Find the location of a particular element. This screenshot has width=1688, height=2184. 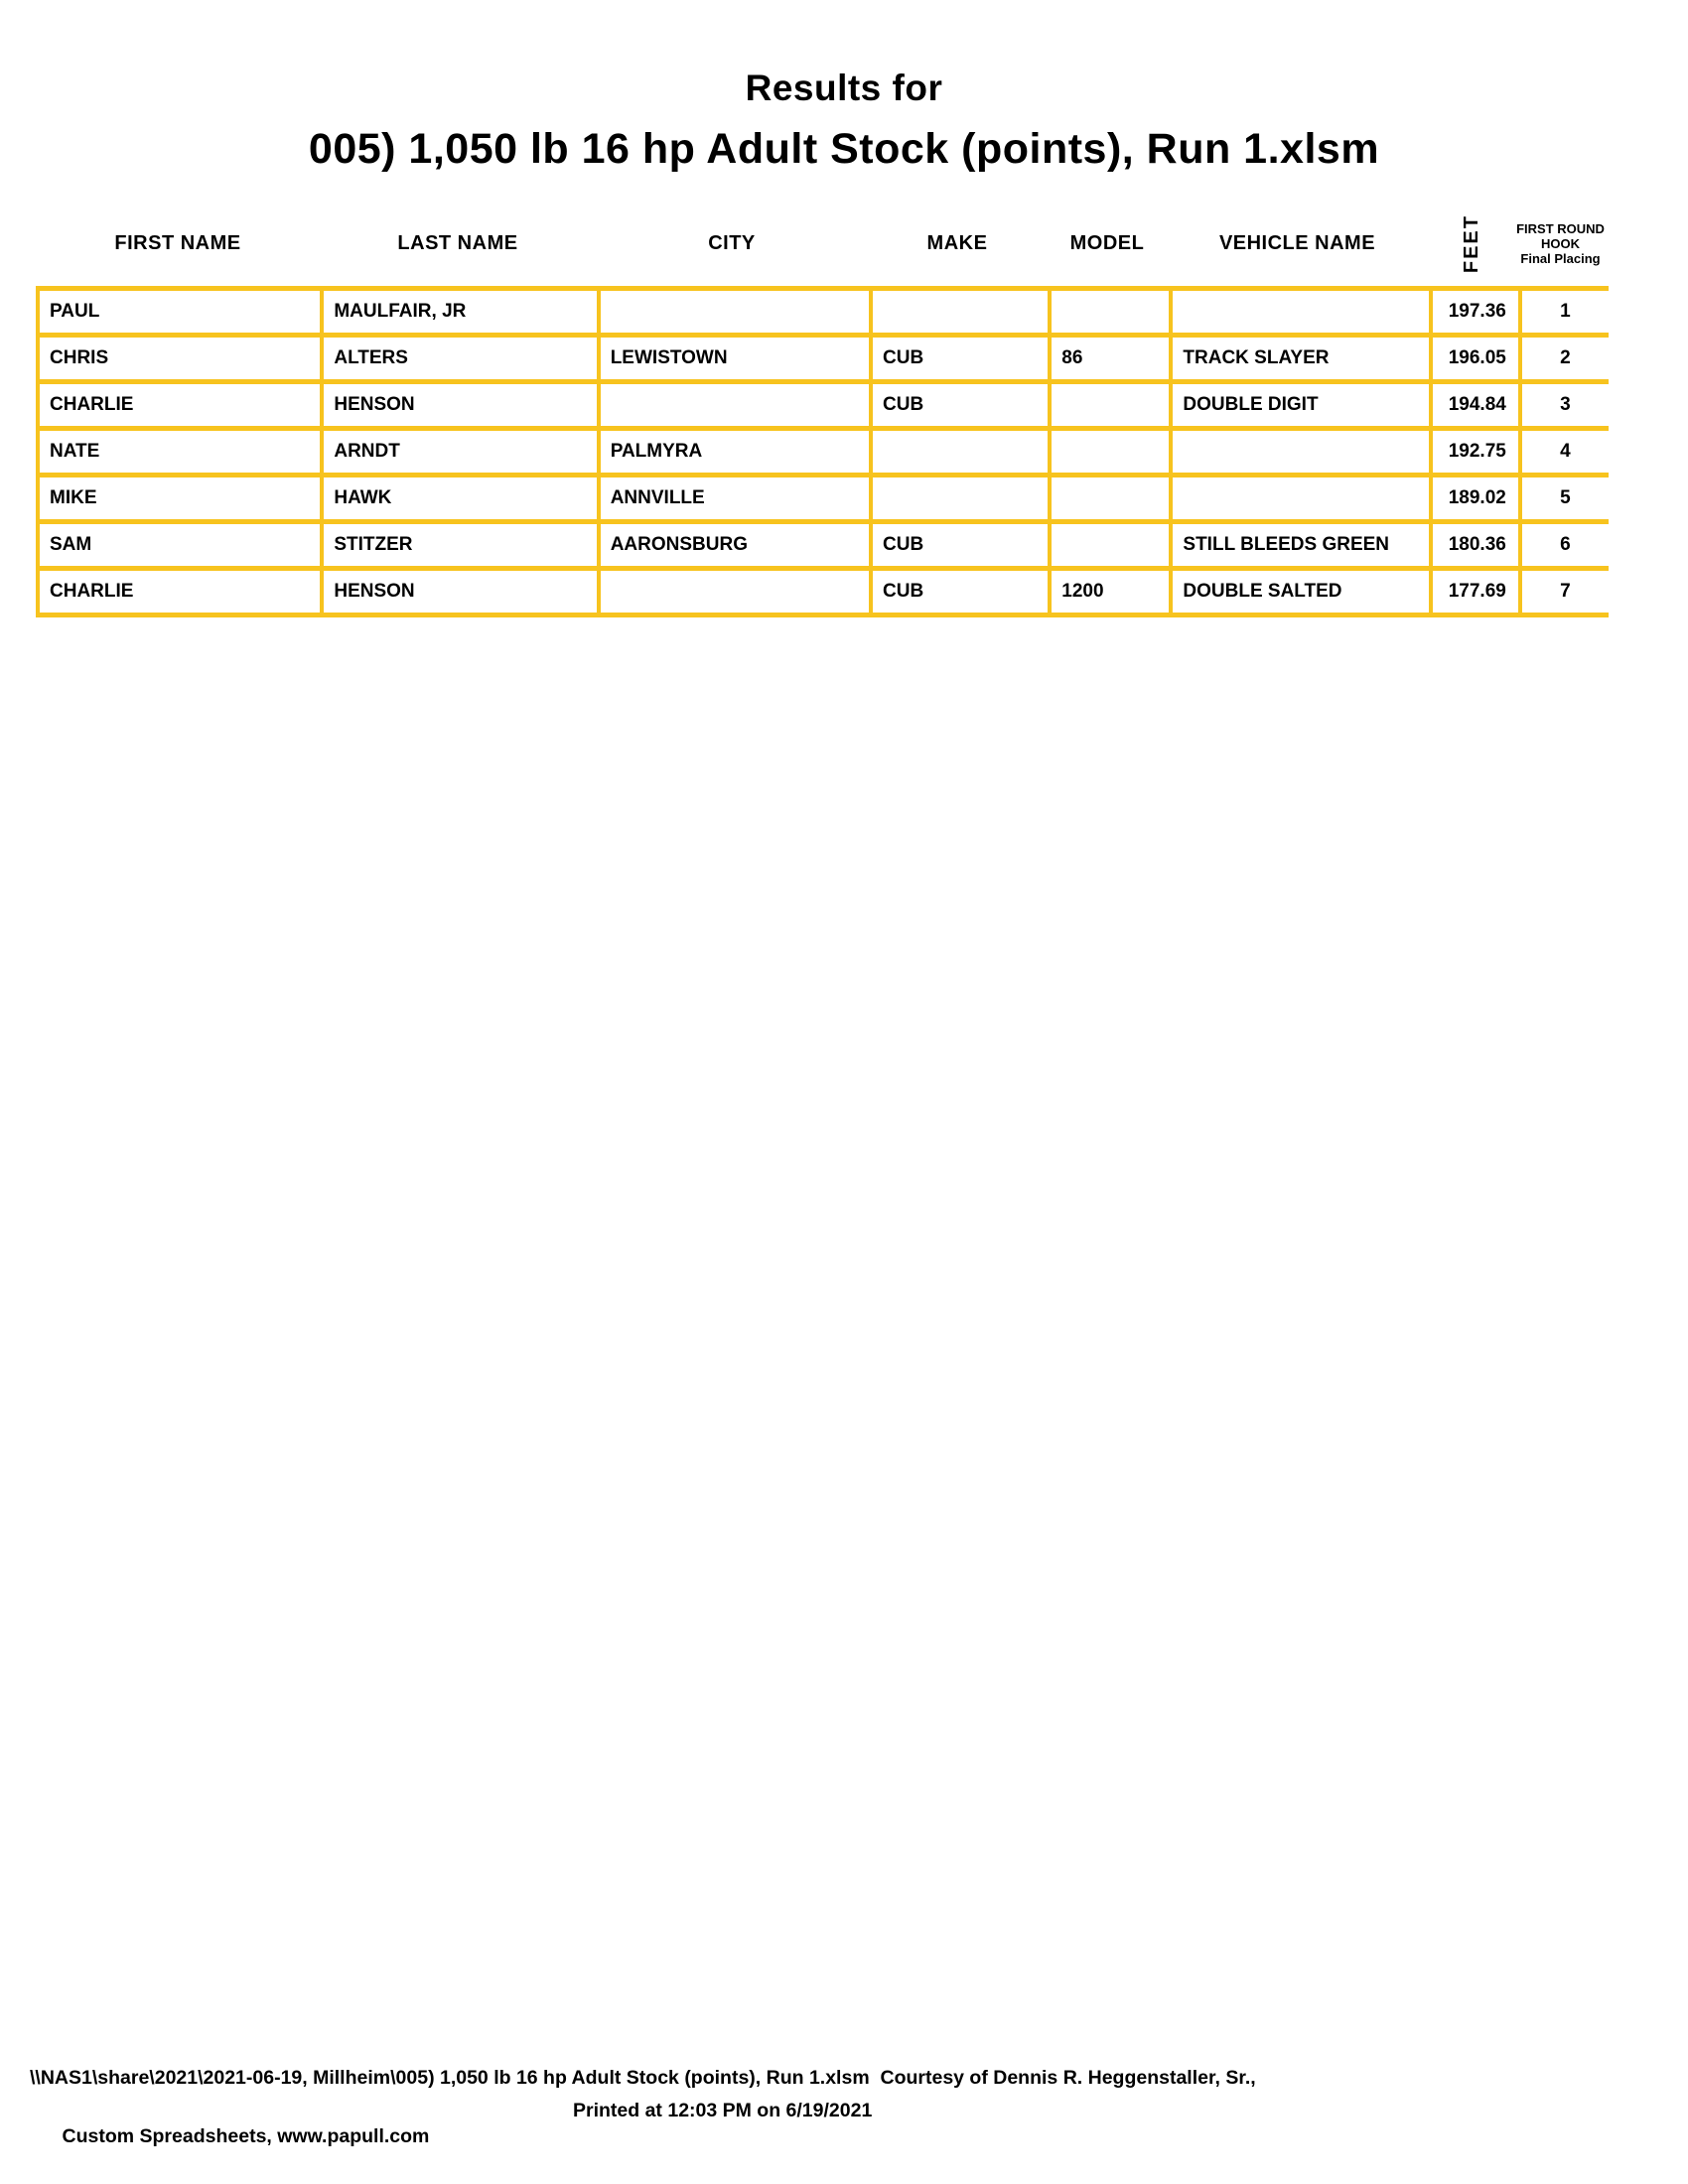

col-header-city: CITY is located at coordinates (732, 243).